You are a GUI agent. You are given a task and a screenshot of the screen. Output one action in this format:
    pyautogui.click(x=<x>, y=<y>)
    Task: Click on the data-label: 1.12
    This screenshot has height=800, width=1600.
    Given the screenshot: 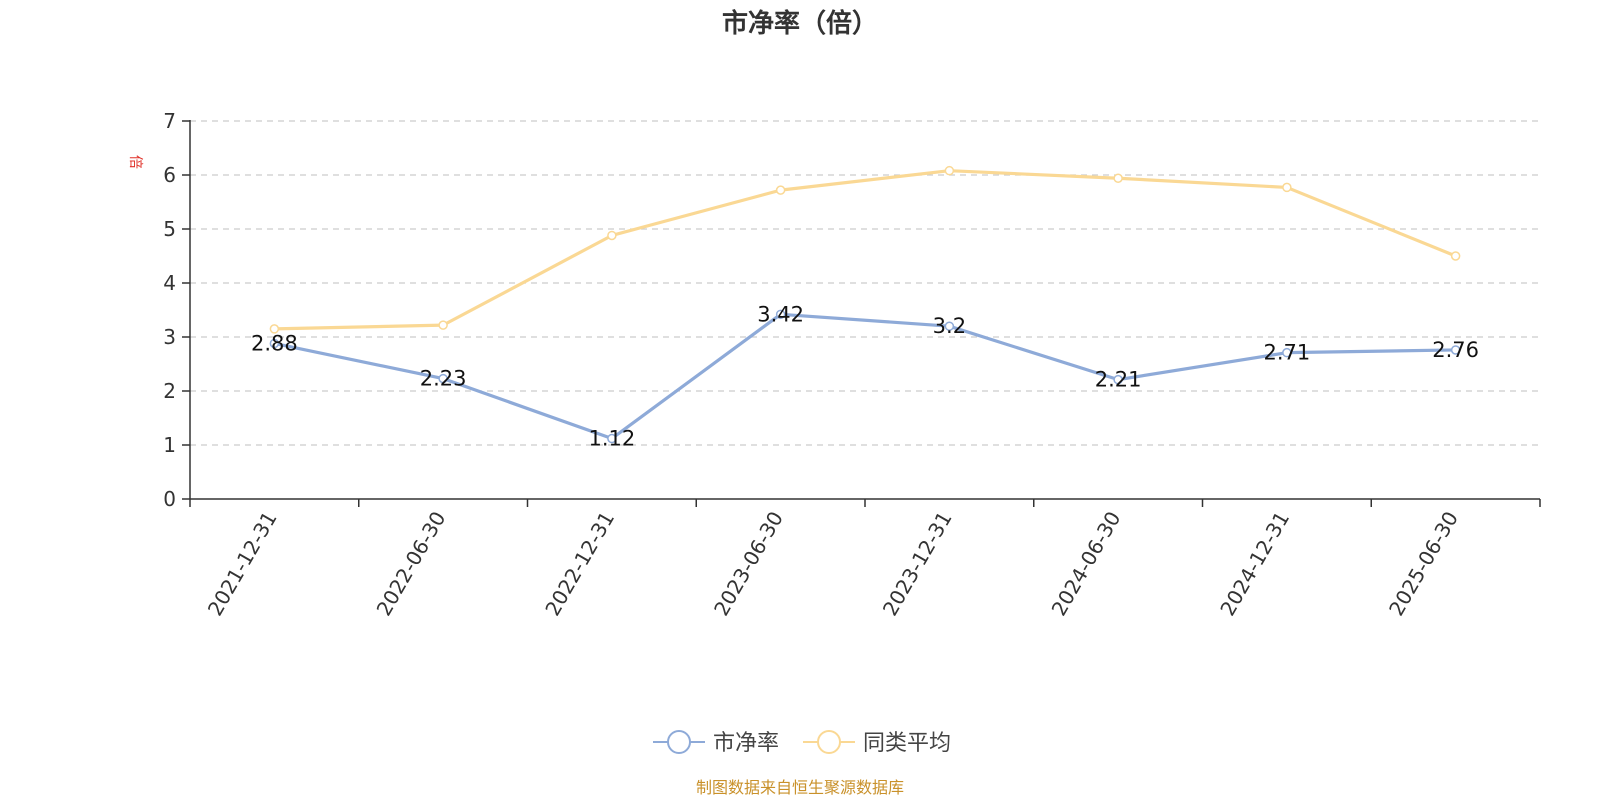 What is the action you would take?
    pyautogui.click(x=611, y=439)
    